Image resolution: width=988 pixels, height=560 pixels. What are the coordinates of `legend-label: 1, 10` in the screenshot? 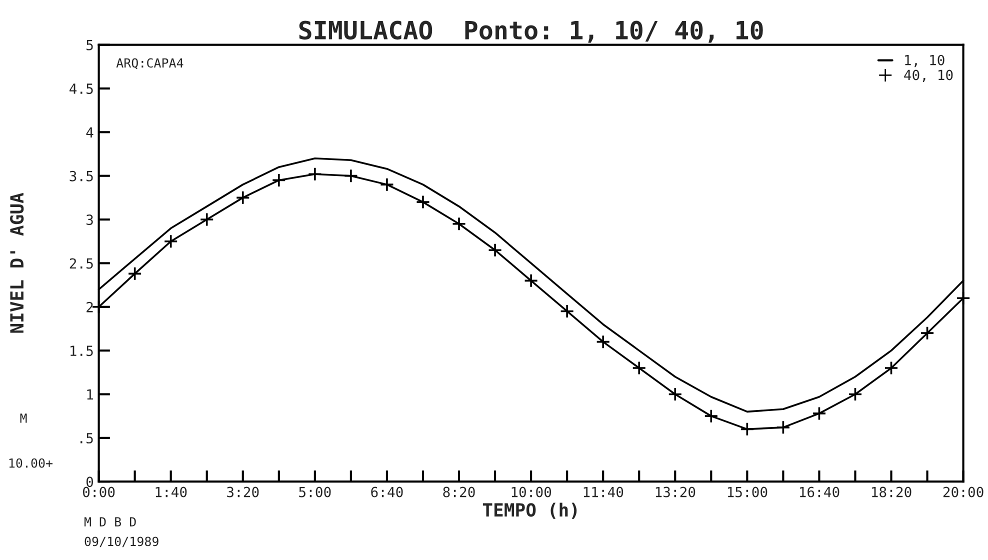 It's located at (924, 61).